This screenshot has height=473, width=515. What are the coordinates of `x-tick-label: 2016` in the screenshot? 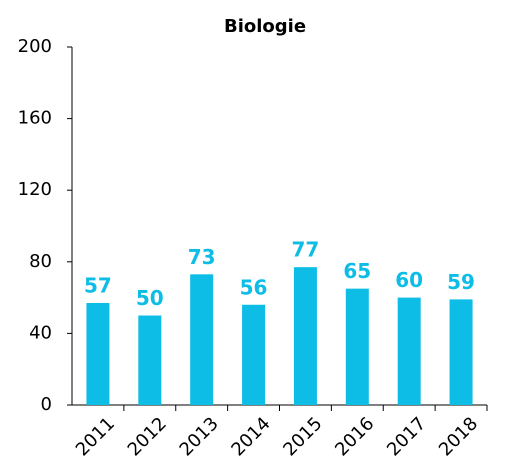 It's located at (354, 436).